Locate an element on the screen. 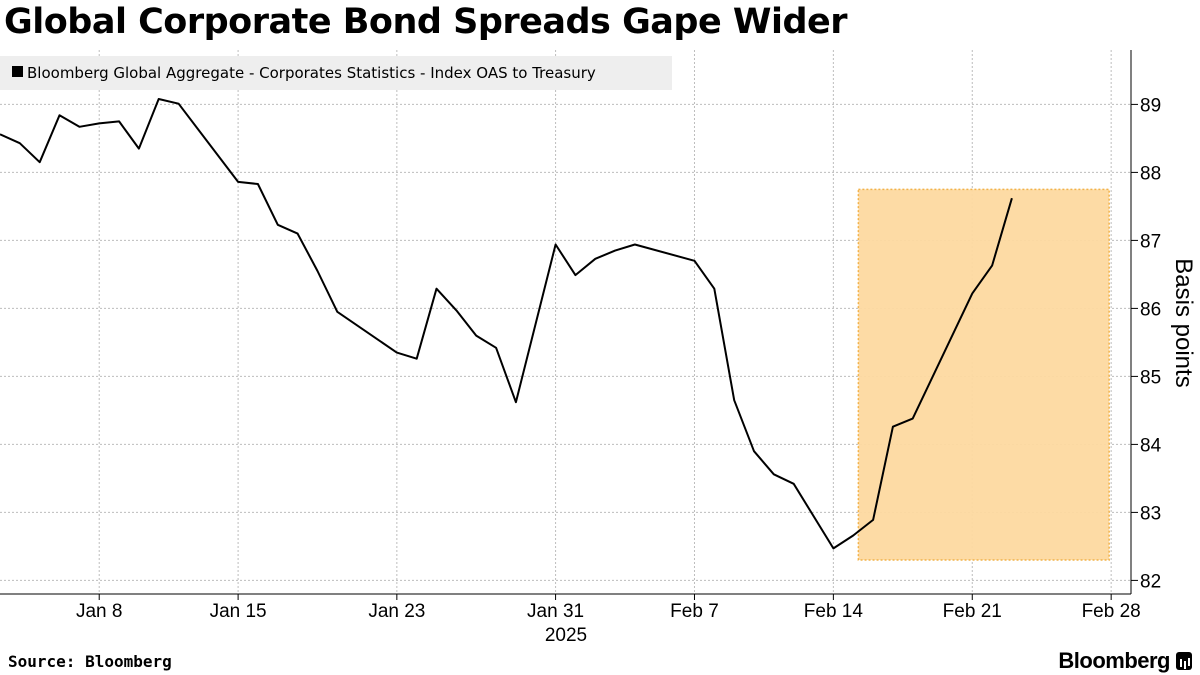  legend-swatch is located at coordinates (17, 71).